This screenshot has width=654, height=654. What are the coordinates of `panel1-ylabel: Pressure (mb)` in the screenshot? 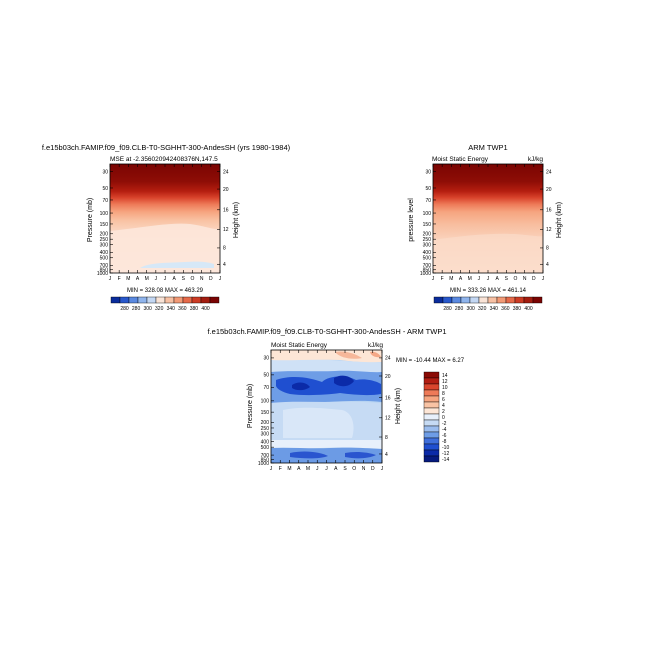 It's located at (90, 220).